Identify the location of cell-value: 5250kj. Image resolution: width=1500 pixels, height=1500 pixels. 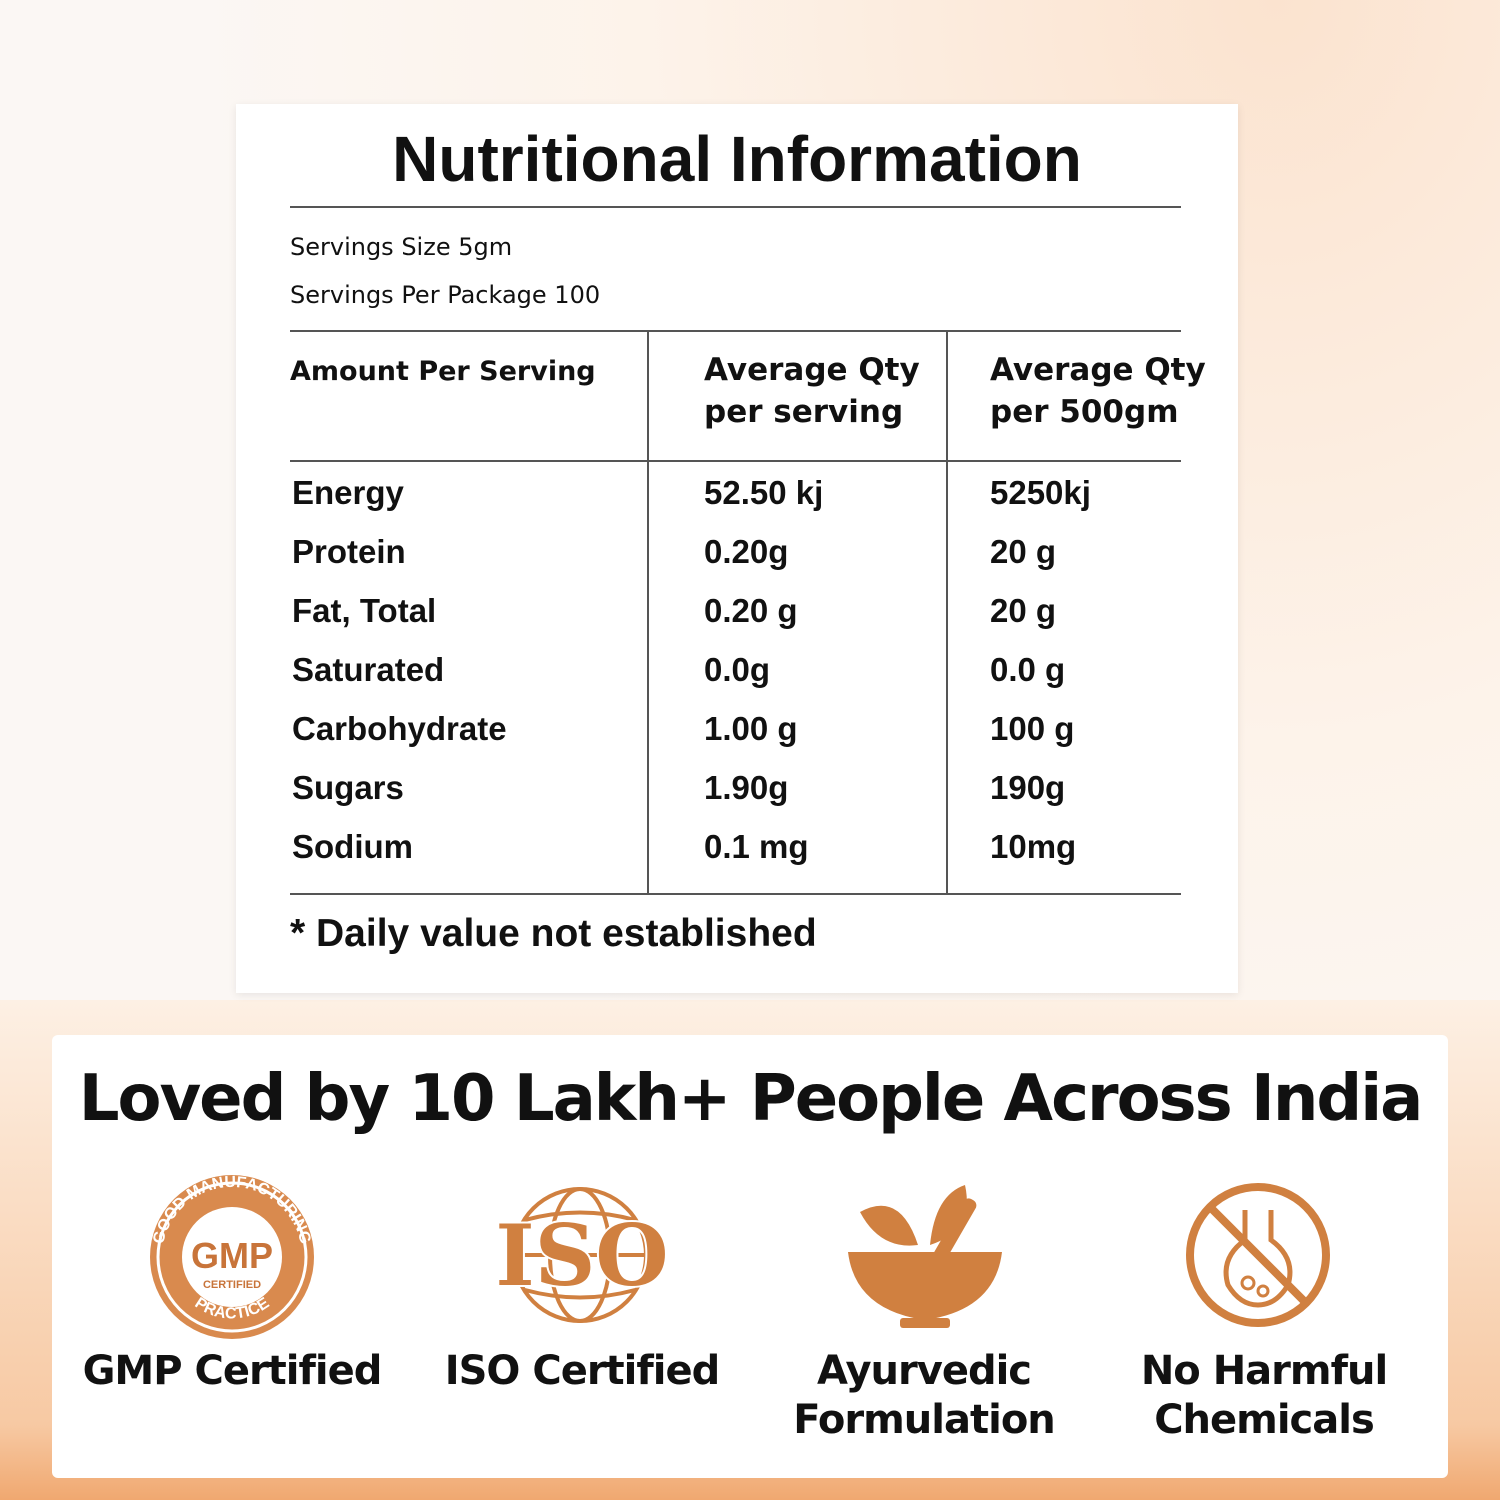
(1040, 492).